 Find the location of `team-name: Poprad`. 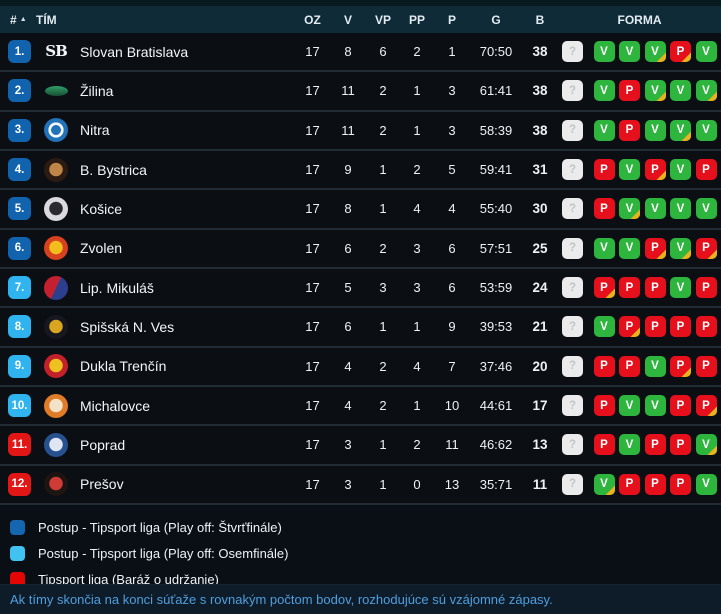

team-name: Poprad is located at coordinates (103, 444).